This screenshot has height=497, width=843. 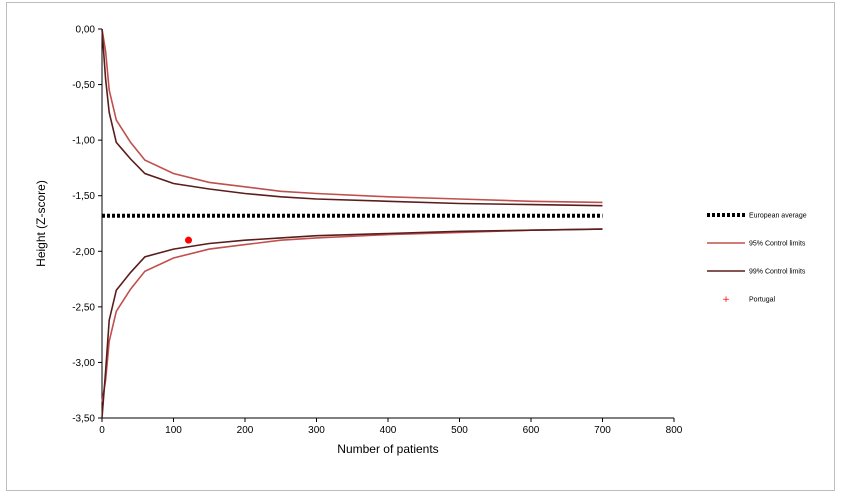 What do you see at coordinates (388, 430) in the screenshot?
I see `x-tick-label: 400` at bounding box center [388, 430].